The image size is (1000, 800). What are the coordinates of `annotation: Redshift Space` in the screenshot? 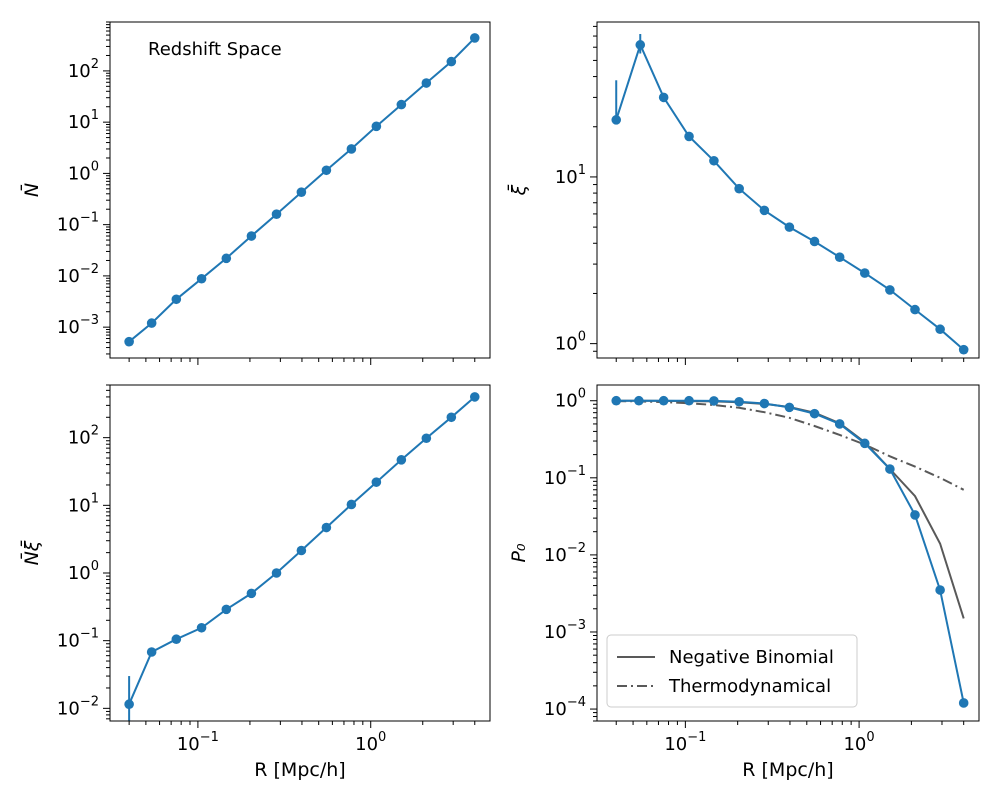 It's located at (215, 49).